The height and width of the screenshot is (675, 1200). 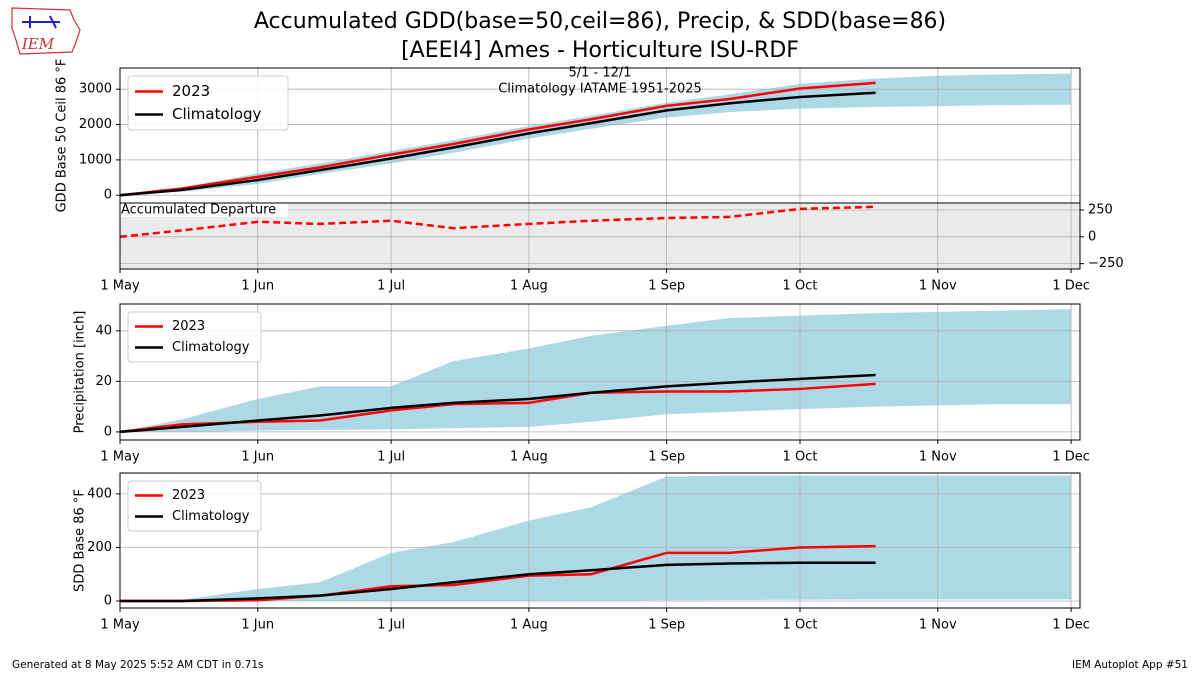 What do you see at coordinates (103, 381) in the screenshot?
I see `y-tick-label: 20` at bounding box center [103, 381].